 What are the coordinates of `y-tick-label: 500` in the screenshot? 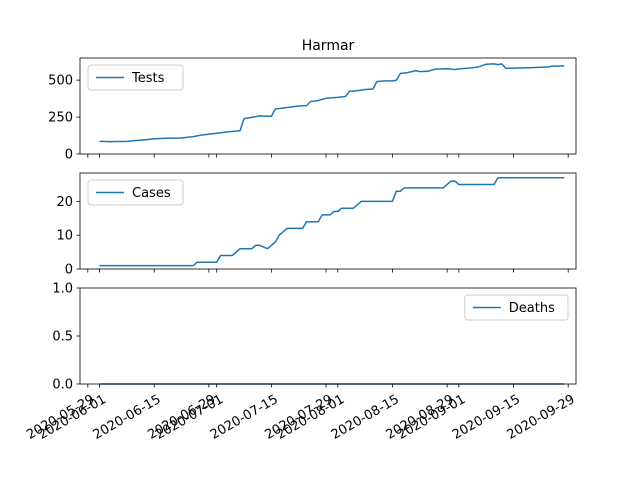 It's located at (60, 81).